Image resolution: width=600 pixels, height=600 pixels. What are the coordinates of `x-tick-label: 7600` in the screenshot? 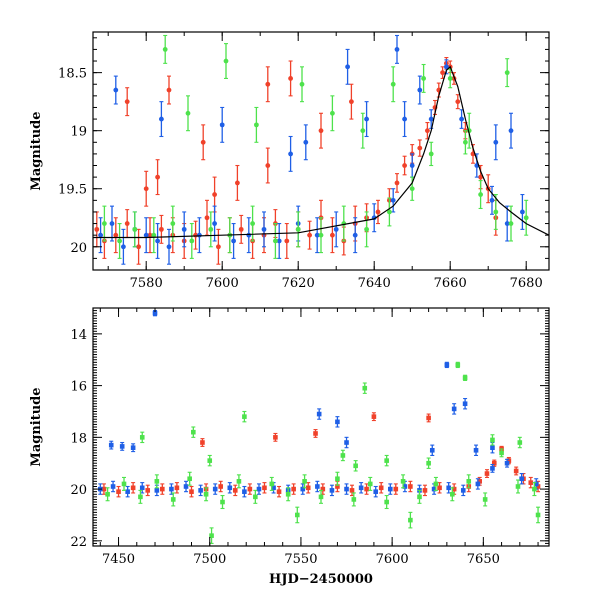 It's located at (392, 559).